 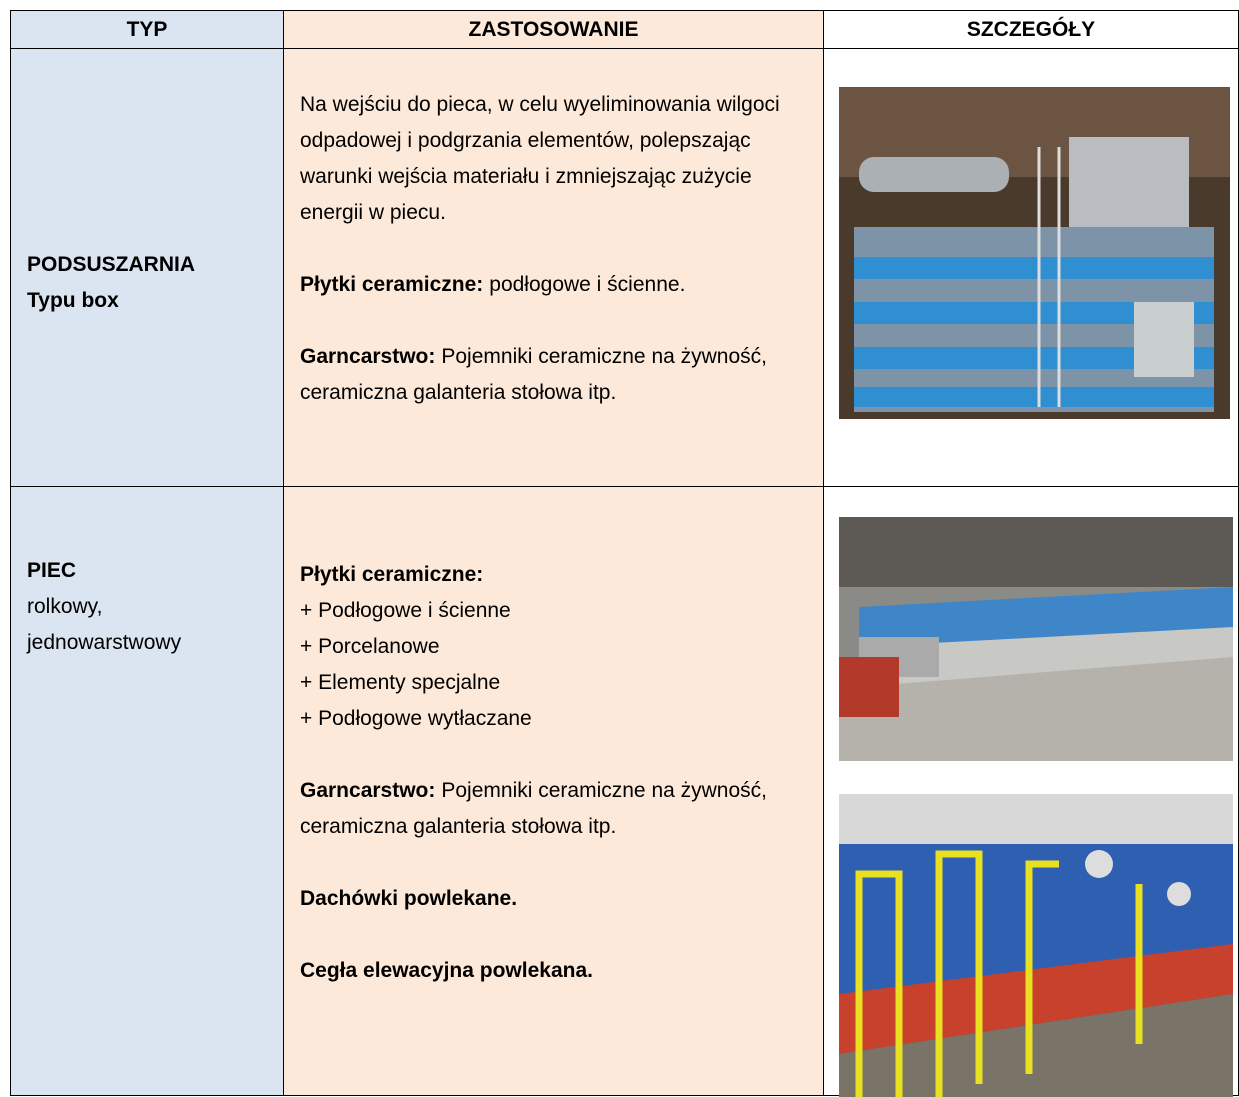 What do you see at coordinates (147, 791) in the screenshot?
I see `type-cell: PIEC rolkowy, jednowarstwowy` at bounding box center [147, 791].